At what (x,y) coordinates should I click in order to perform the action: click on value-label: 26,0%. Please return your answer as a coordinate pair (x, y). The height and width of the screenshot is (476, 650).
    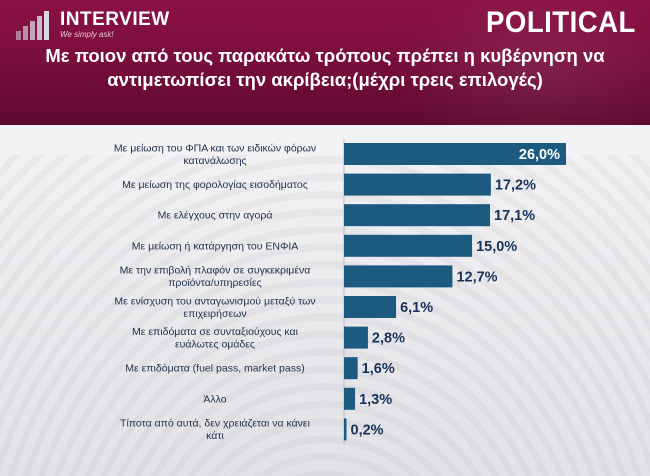
    Looking at the image, I should click on (539, 155).